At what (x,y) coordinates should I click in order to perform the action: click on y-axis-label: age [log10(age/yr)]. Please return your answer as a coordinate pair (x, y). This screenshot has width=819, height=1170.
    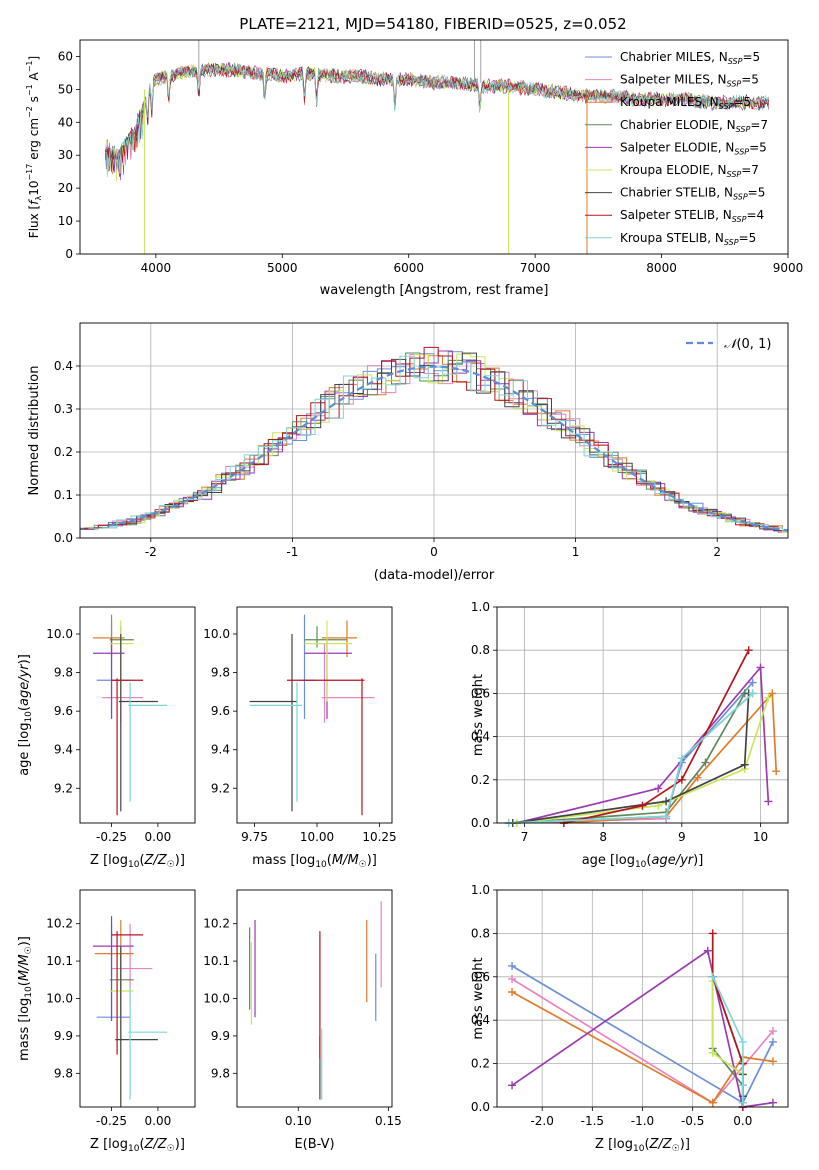
    Looking at the image, I should click on (25, 715).